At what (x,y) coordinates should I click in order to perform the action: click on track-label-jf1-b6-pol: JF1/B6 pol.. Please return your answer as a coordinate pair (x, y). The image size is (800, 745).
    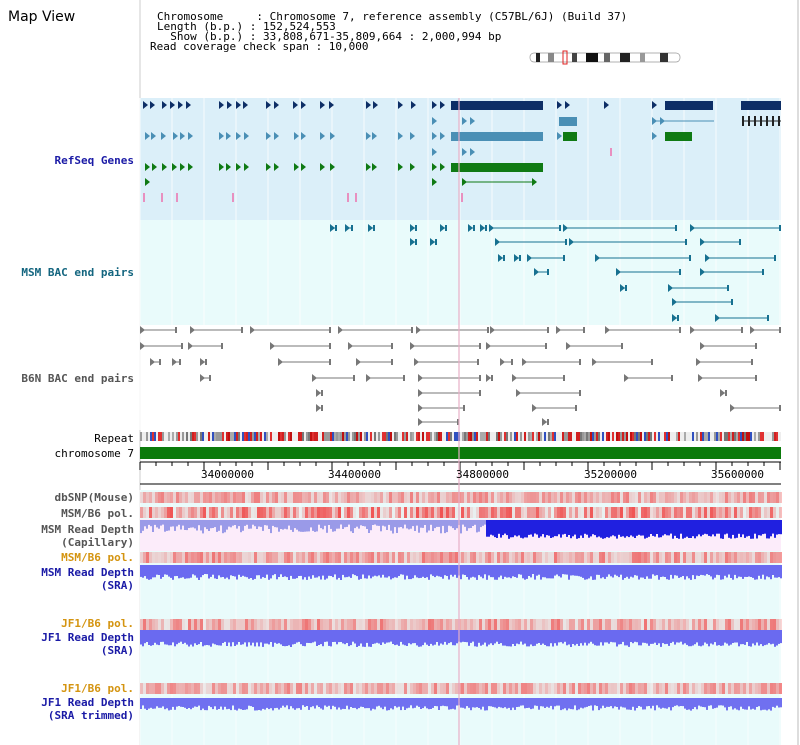
    Looking at the image, I should click on (97, 623).